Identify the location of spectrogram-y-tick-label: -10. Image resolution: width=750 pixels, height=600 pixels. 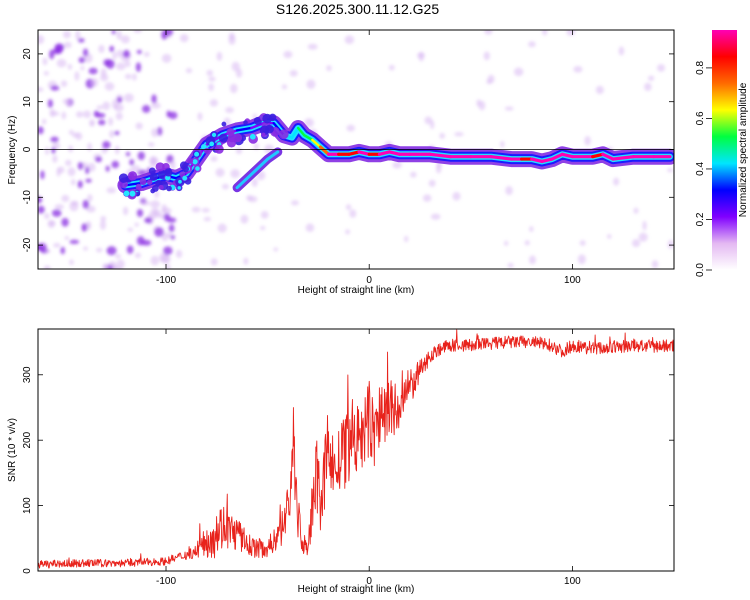
(27, 197).